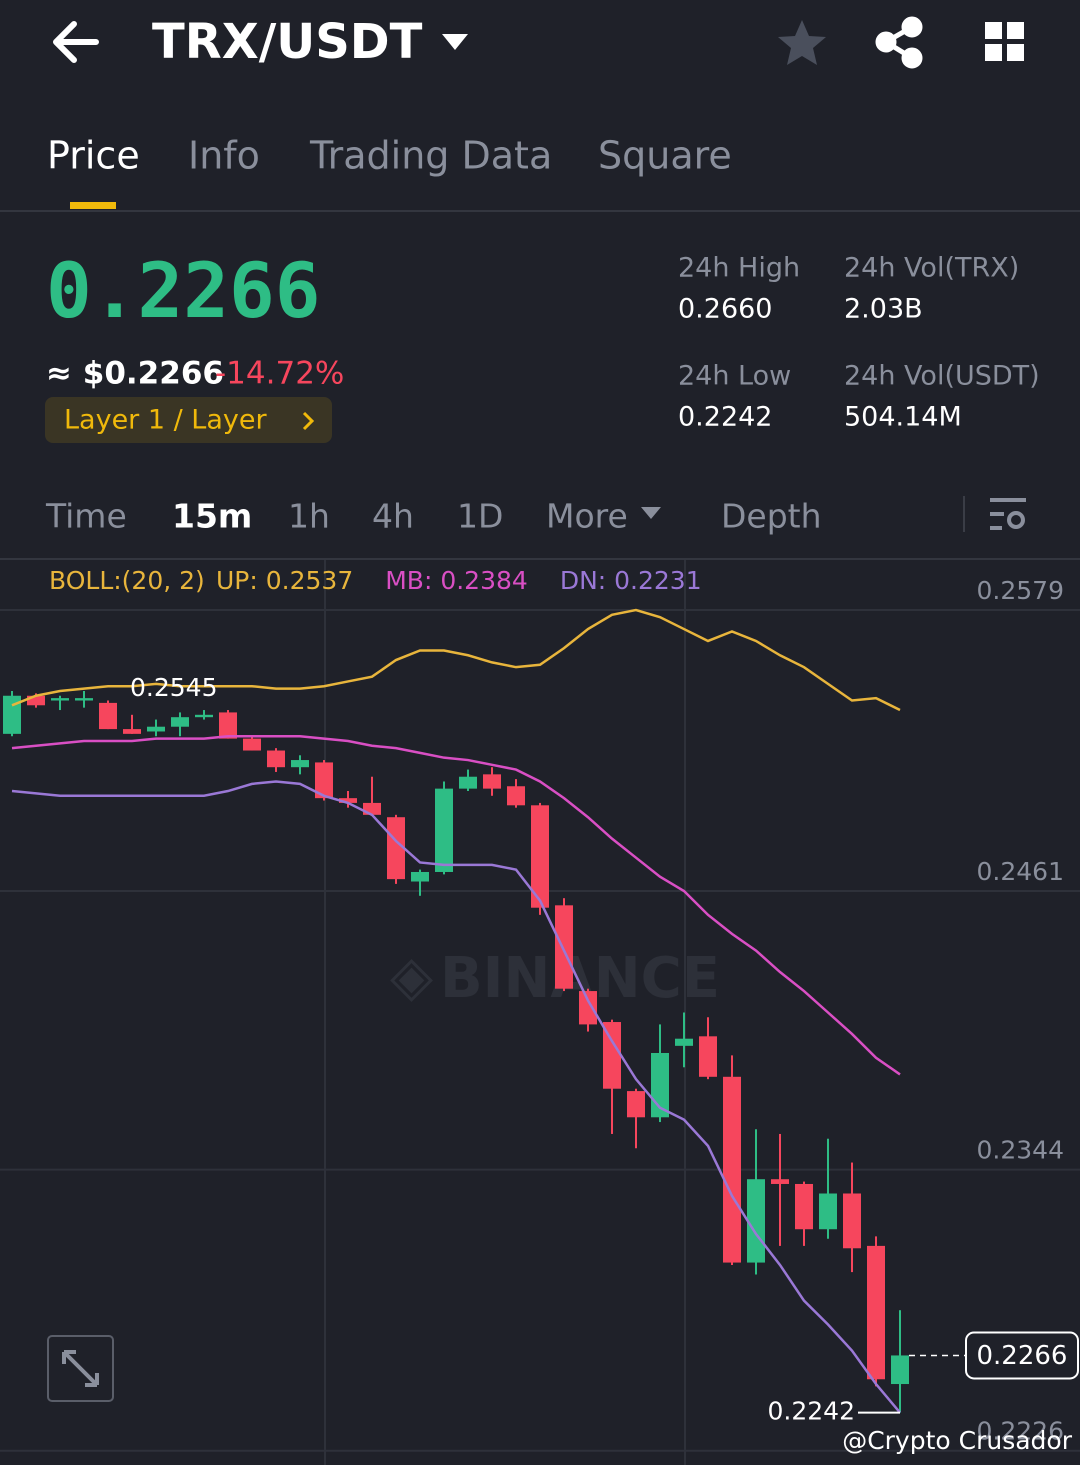 The width and height of the screenshot is (1080, 1465). Describe the element at coordinates (393, 516) in the screenshot. I see `interval: 4h` at that location.